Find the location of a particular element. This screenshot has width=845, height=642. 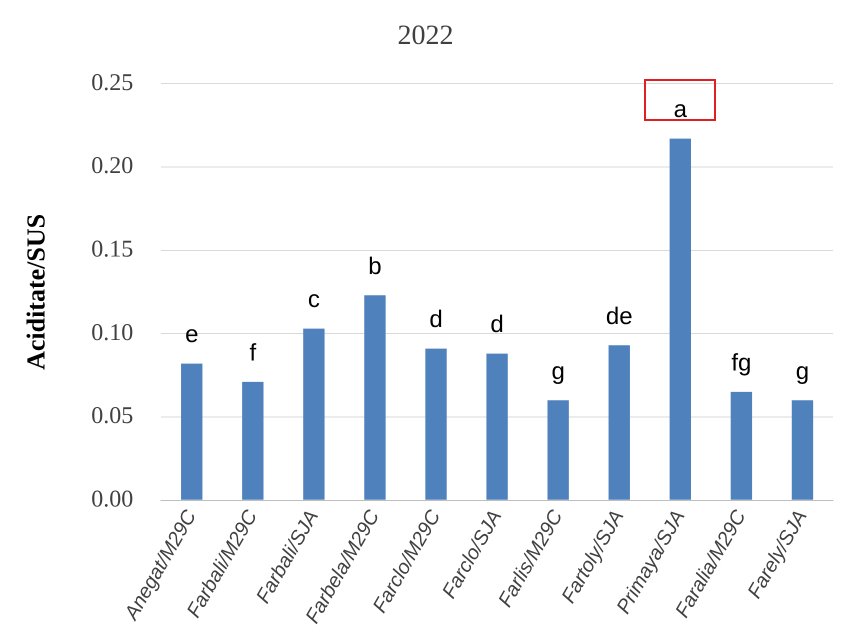

annotation: c is located at coordinates (314, 300).